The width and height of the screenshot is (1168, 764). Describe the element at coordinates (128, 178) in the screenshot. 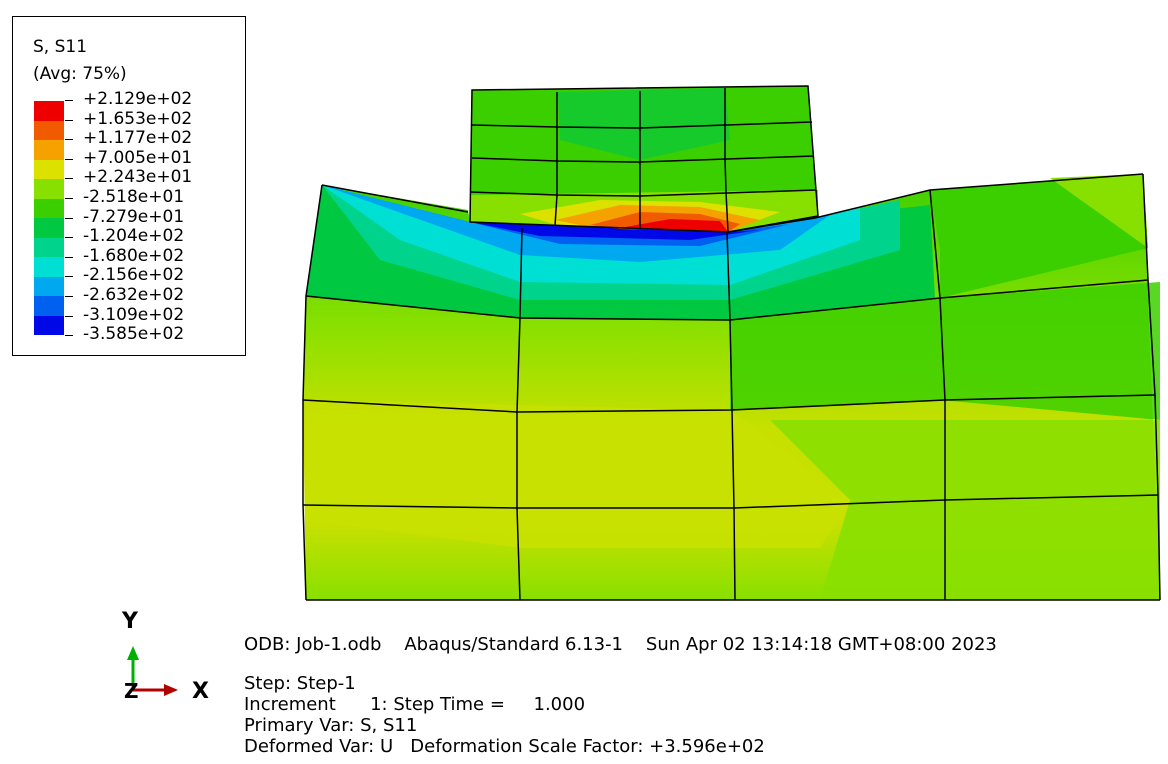

I see `legend-value: +2.243e+01` at that location.